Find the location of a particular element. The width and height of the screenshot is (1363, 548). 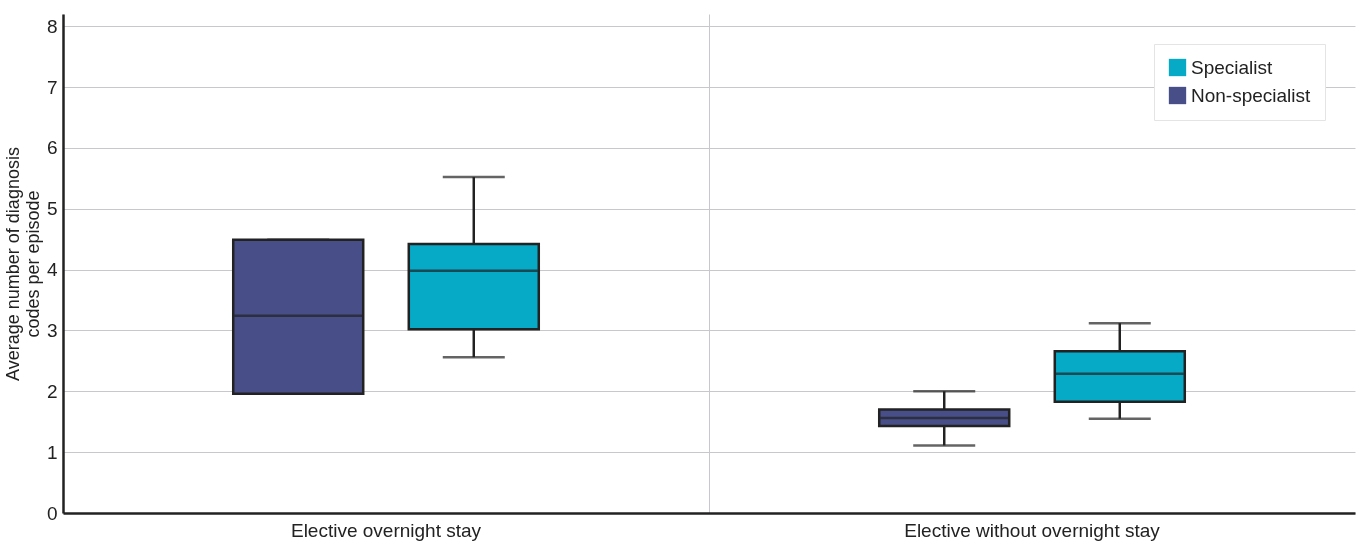

y-tick-label: 5 is located at coordinates (52, 209).